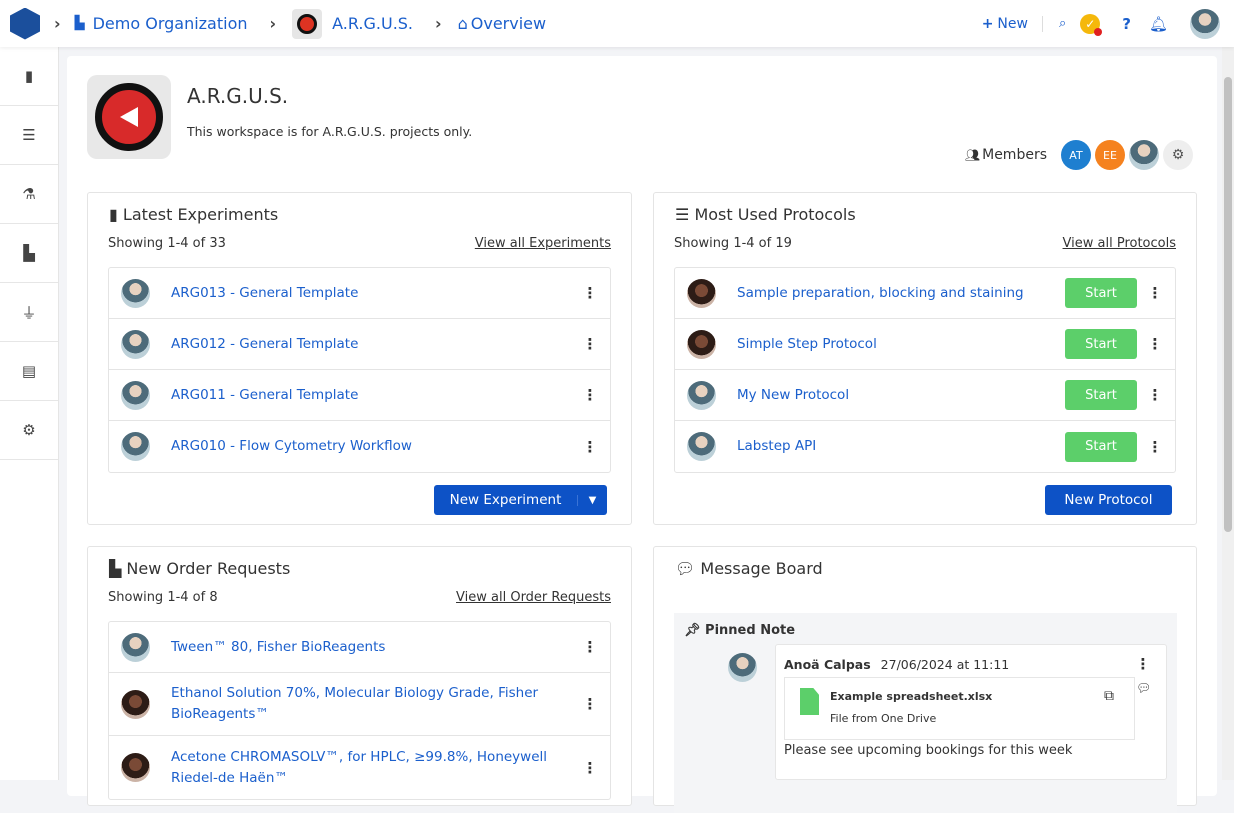 Image resolution: width=1234 pixels, height=813 pixels. Describe the element at coordinates (29, 430) in the screenshot. I see `sidebar-item-settings: ⚙` at that location.